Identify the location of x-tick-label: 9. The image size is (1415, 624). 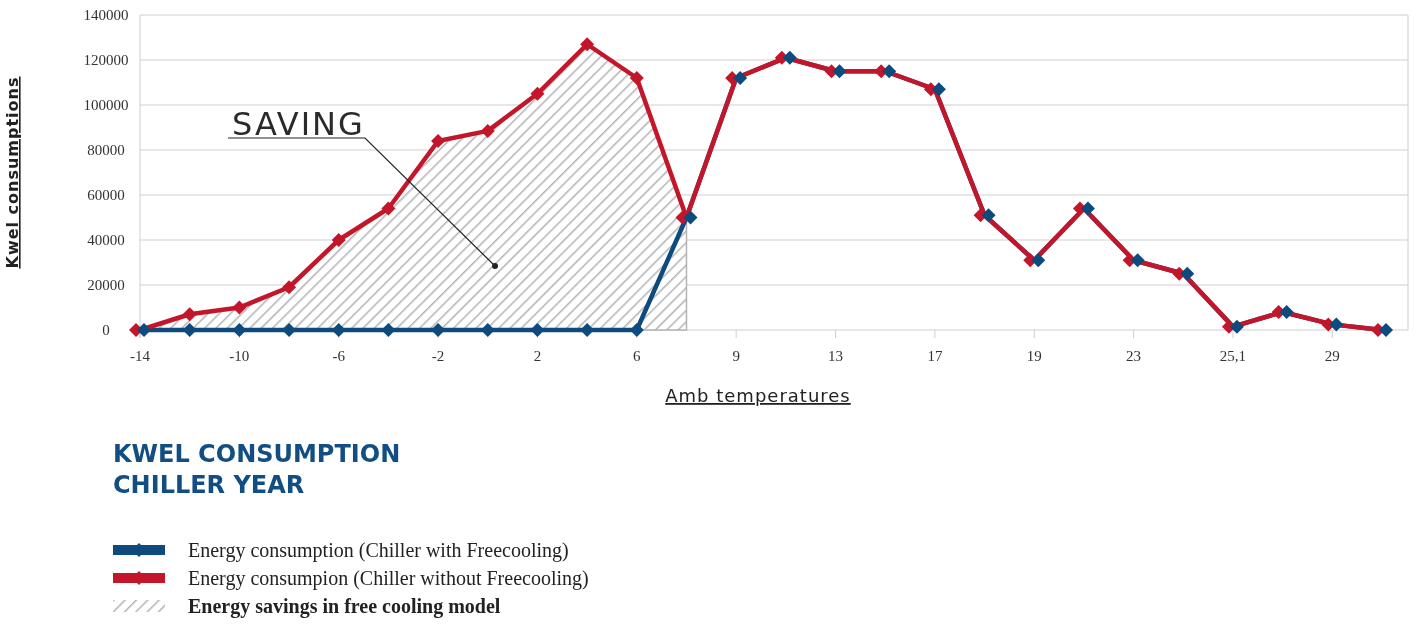
(736, 356).